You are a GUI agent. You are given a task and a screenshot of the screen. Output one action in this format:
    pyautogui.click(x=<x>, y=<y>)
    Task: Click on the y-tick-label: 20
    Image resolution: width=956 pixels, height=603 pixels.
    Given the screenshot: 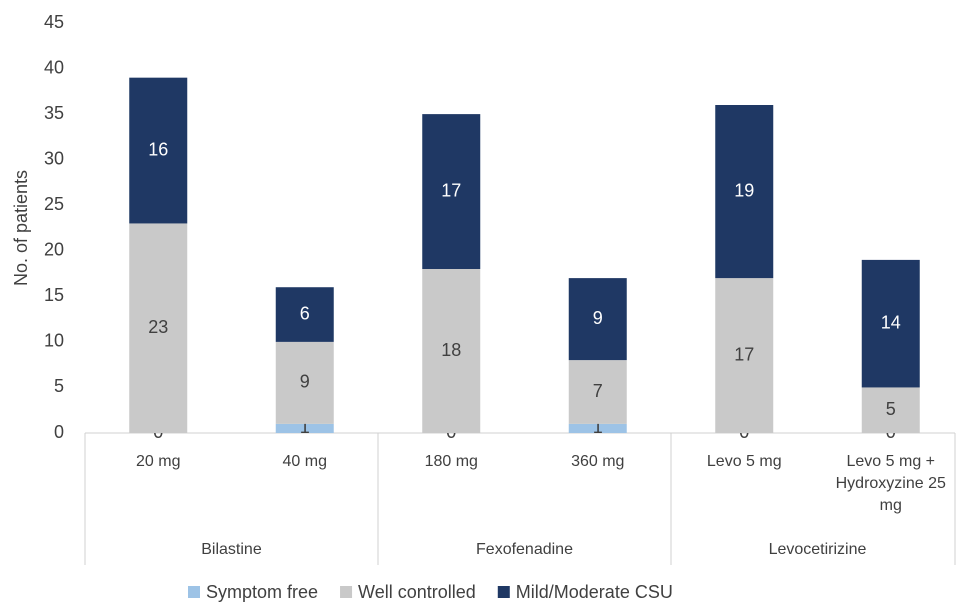 What is the action you would take?
    pyautogui.click(x=54, y=250)
    